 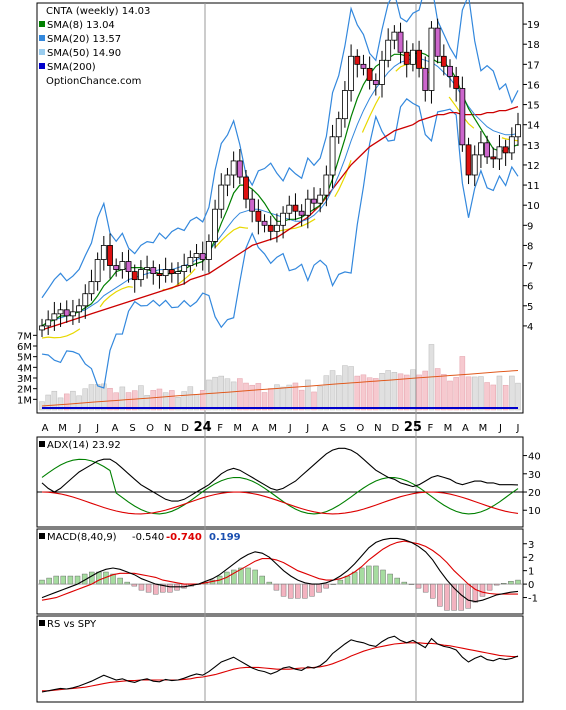 What do you see at coordinates (534, 493) in the screenshot?
I see `adx-tick-label: 20` at bounding box center [534, 493].